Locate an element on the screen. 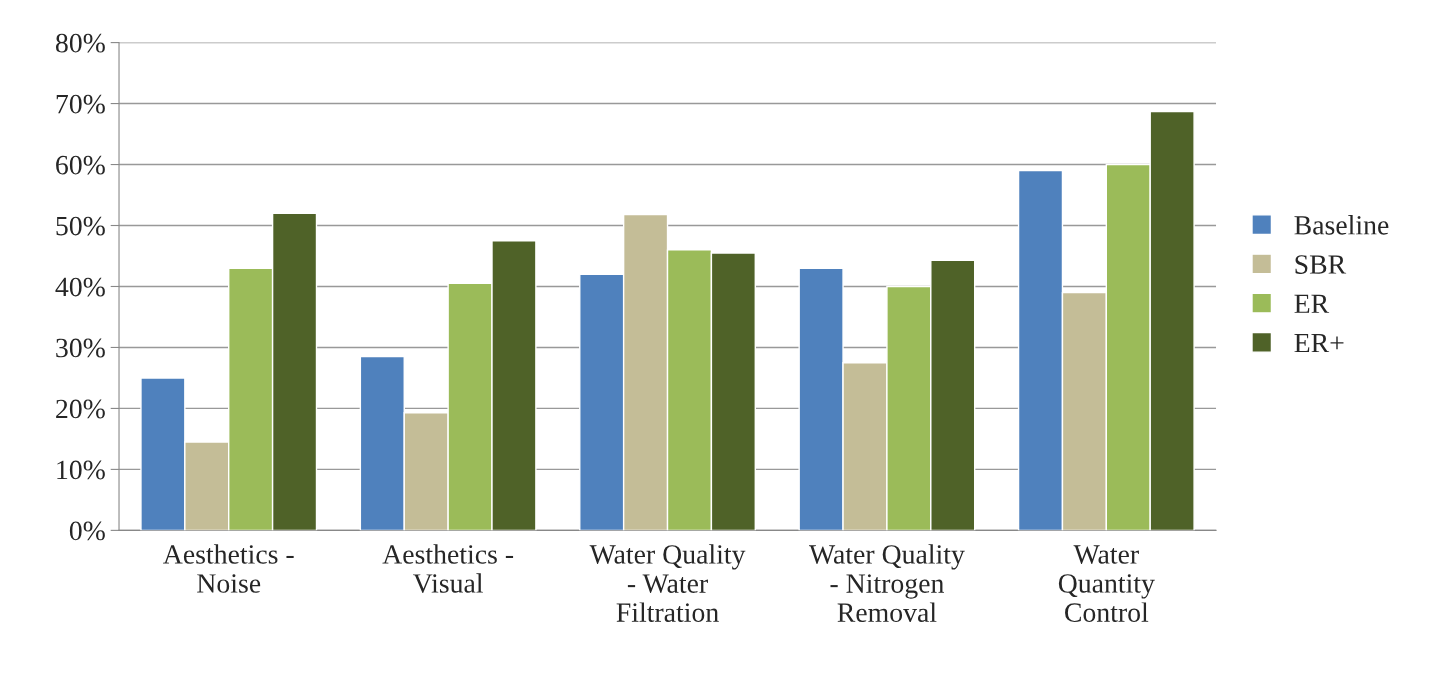 This screenshot has height=687, width=1434. x-tick-label: Water Quantity Control is located at coordinates (1106, 583).